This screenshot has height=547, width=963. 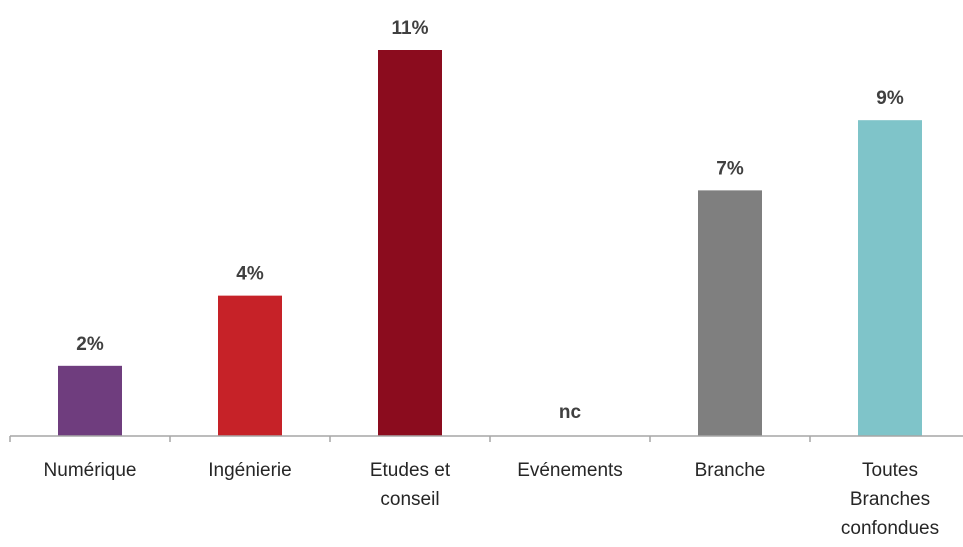 I want to click on category-label: Evénements, so click(x=570, y=470).